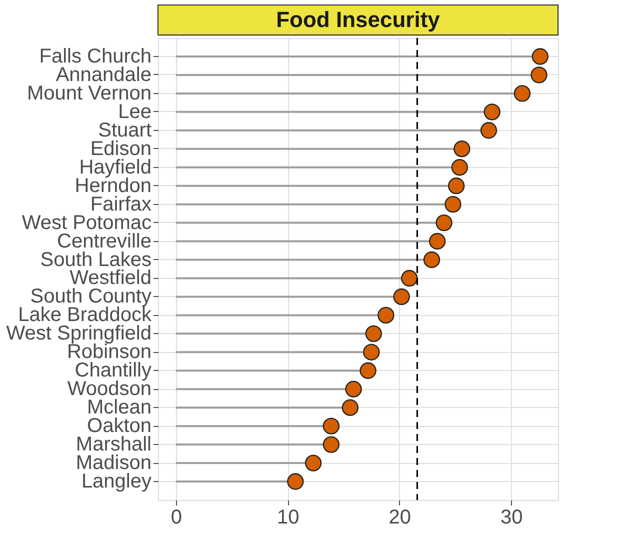  What do you see at coordinates (113, 371) in the screenshot?
I see `y-tick-label: Chantilly` at bounding box center [113, 371].